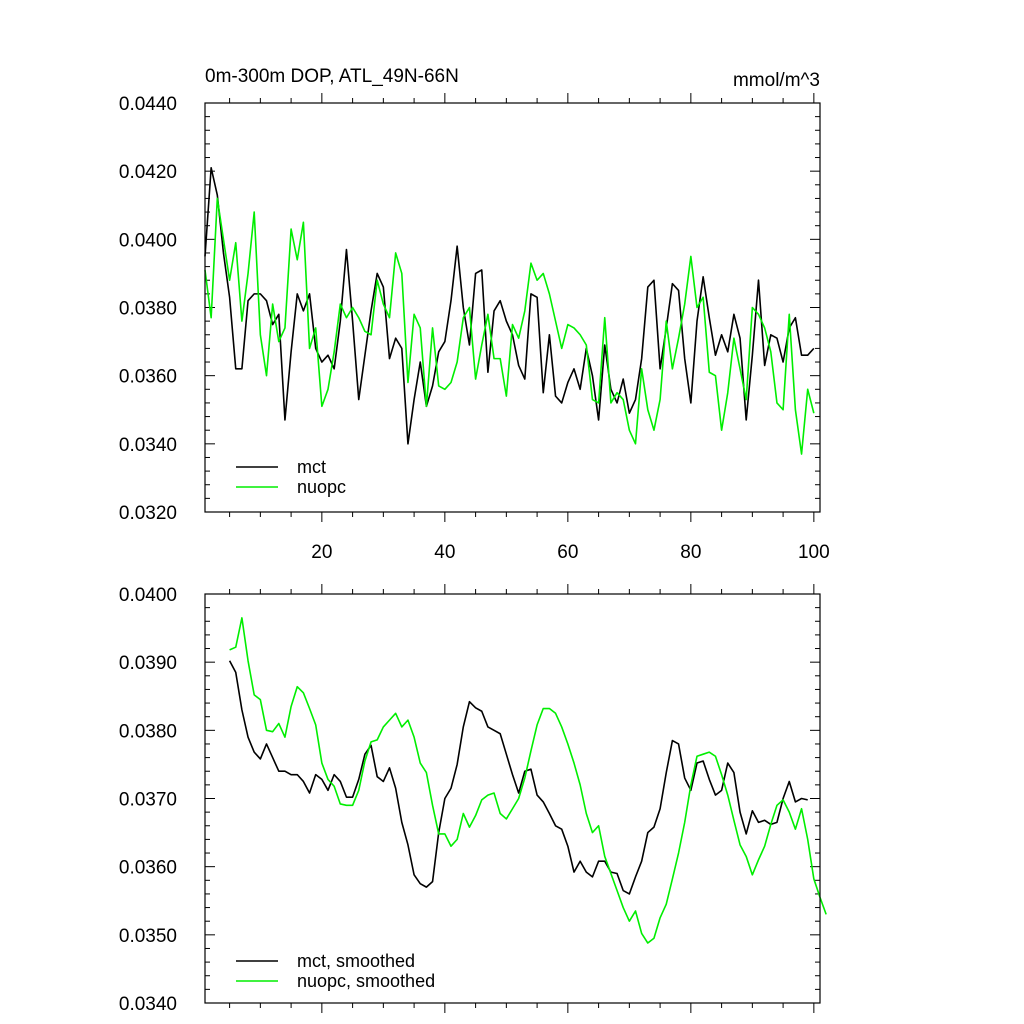 The height and width of the screenshot is (1024, 1024). I want to click on x-tick-label: 20, so click(321, 552).